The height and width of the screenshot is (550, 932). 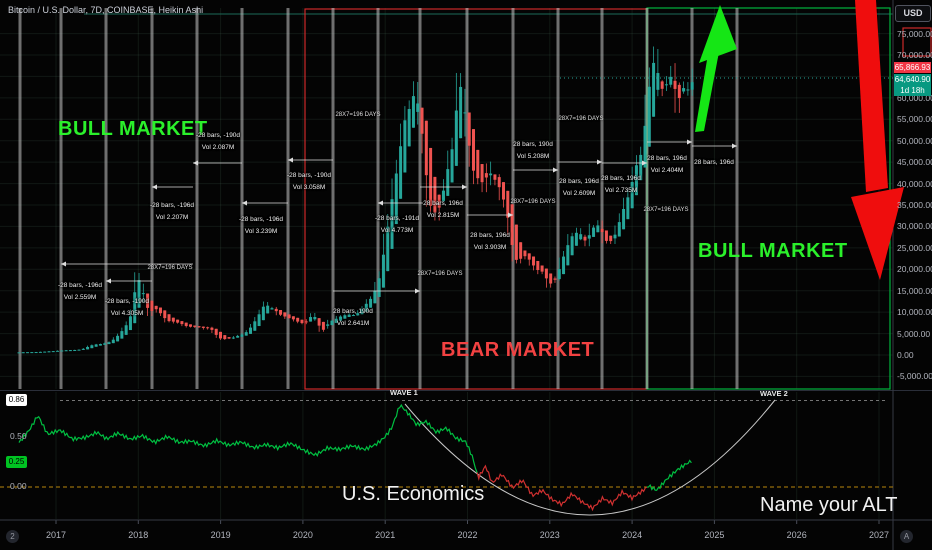 I want to click on bar-countdown-badge: 1d 18h, so click(x=912, y=90).